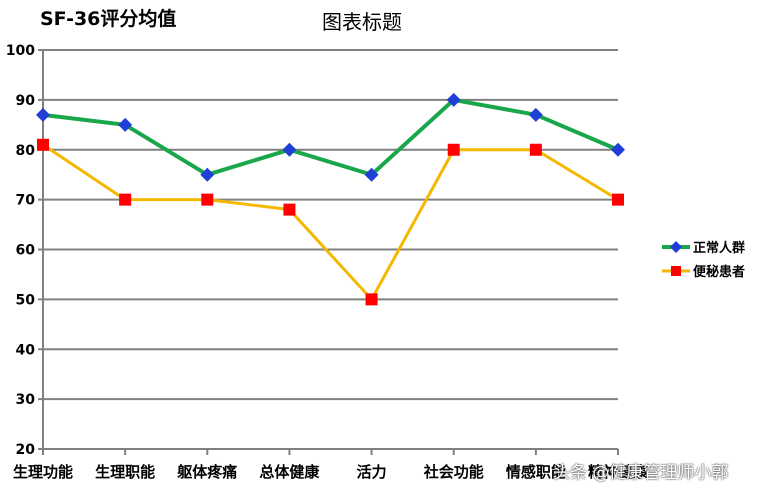  Describe the element at coordinates (26, 151) in the screenshot. I see `y-tick-label: 80` at that location.